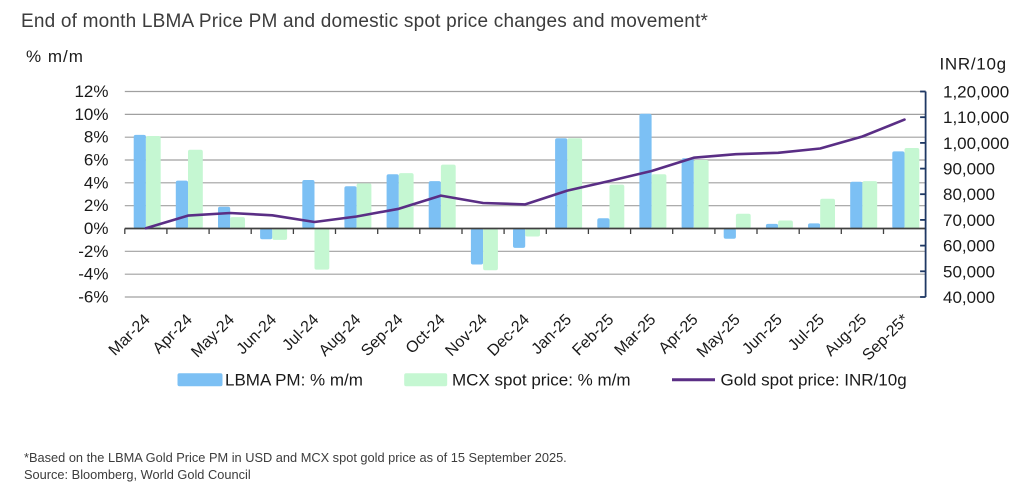 Image resolution: width=1024 pixels, height=492 pixels. Describe the element at coordinates (814, 379) in the screenshot. I see `svg-text: Gold spot price: INR/10g` at that location.